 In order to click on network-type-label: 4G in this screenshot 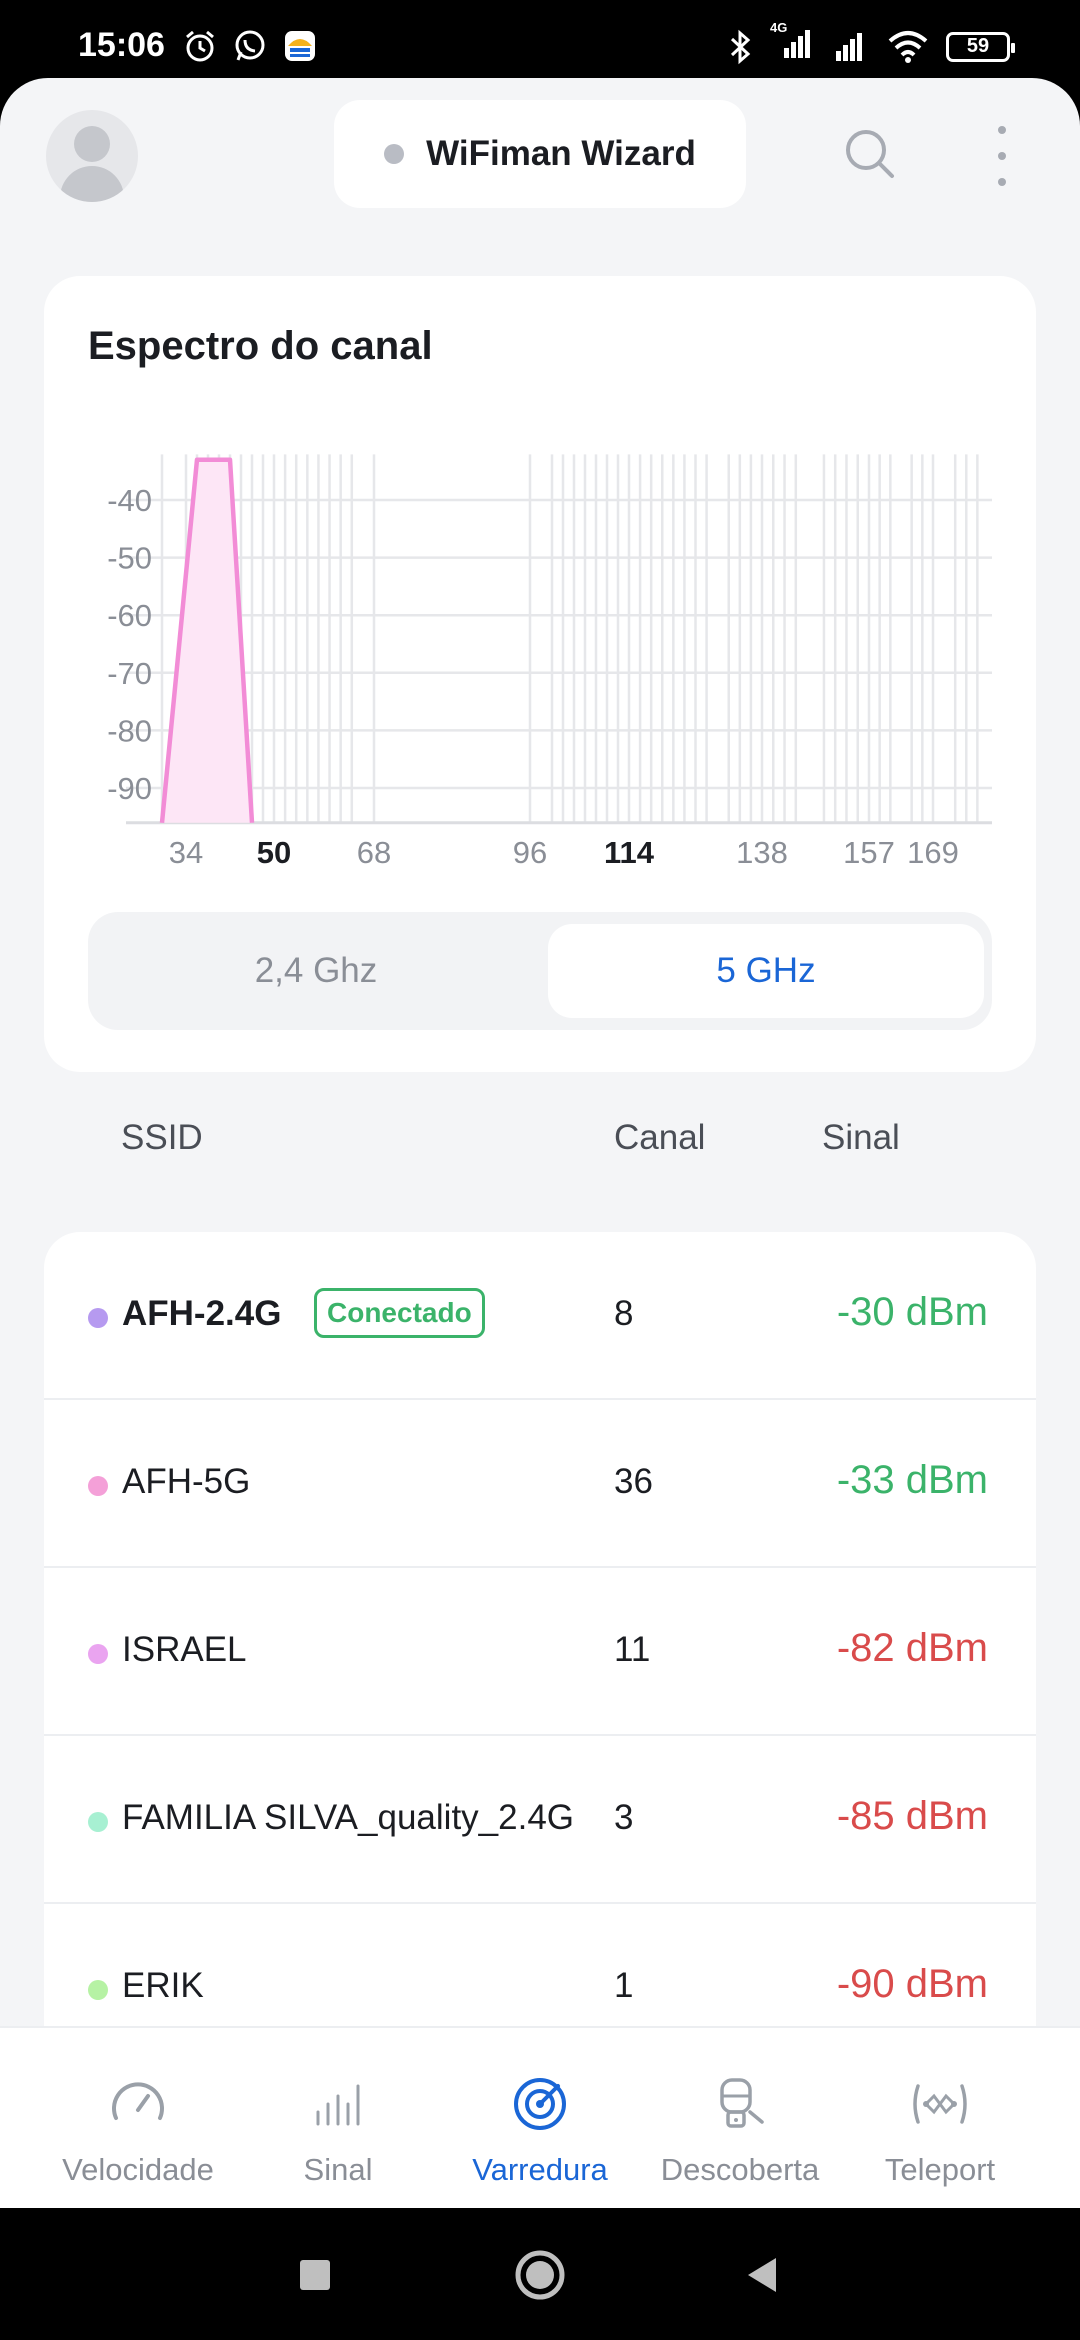, I will do `click(779, 27)`.